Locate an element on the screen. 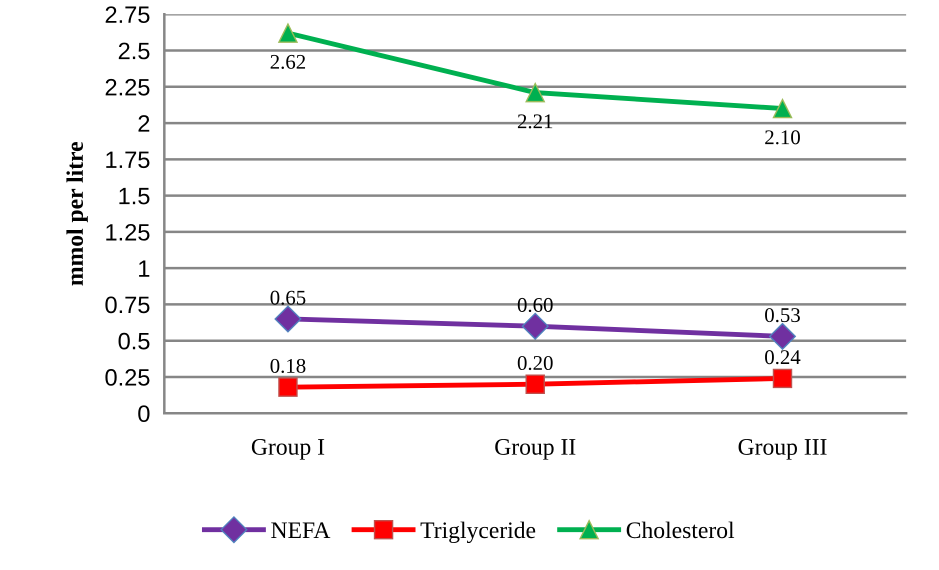  y-tick-label: 0.25 is located at coordinates (127, 377).